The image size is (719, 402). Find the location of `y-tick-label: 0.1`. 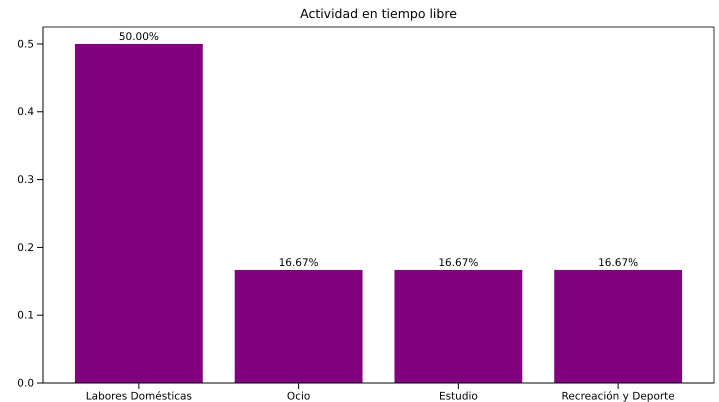

y-tick-label: 0.1 is located at coordinates (25, 316).